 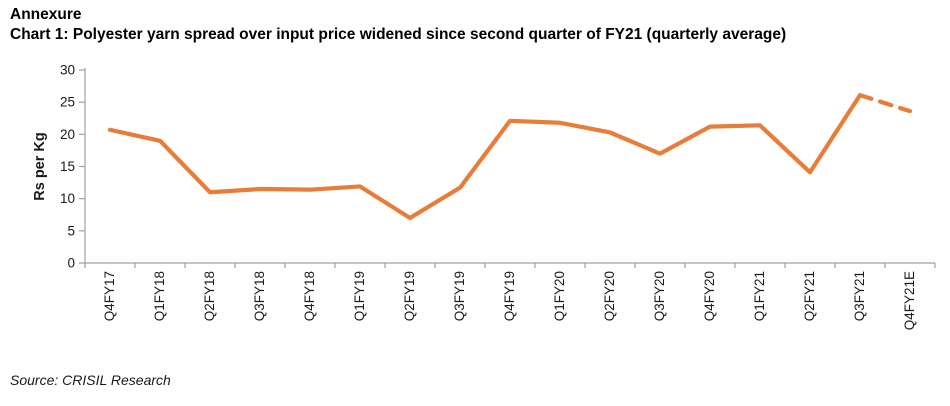 I want to click on x-tick-label: Q2FY21, so click(x=809, y=296).